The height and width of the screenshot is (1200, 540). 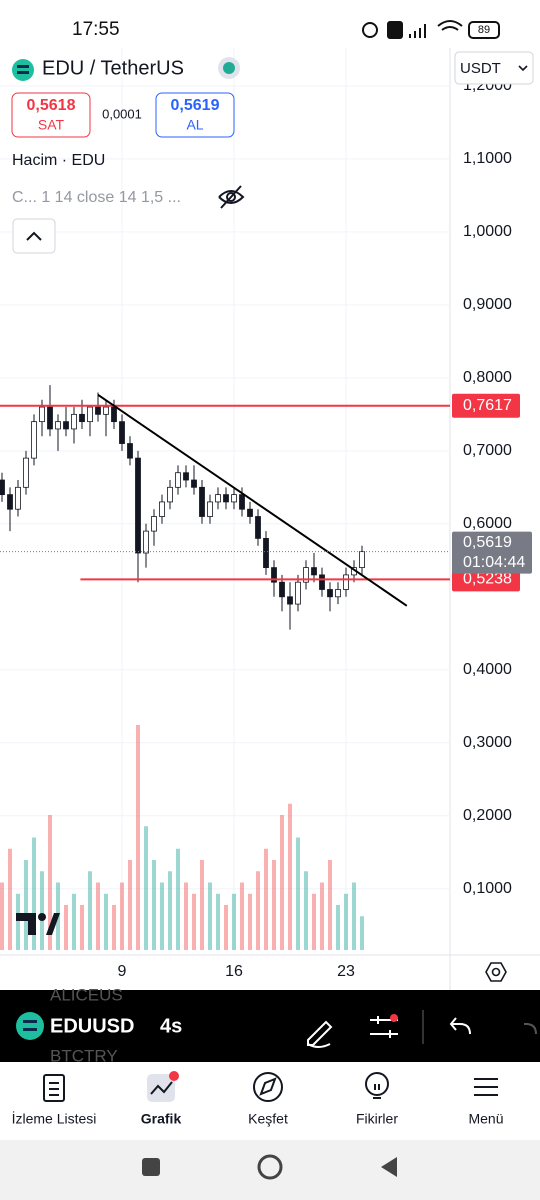 What do you see at coordinates (113, 68) in the screenshot?
I see `symbol-name: EDU / TetherUS` at bounding box center [113, 68].